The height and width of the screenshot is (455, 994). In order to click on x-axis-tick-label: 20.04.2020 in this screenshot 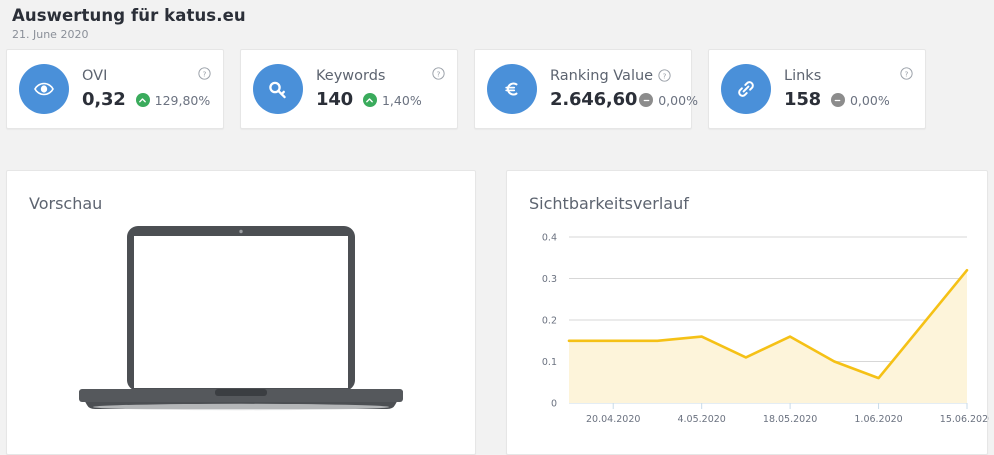, I will do `click(613, 419)`.